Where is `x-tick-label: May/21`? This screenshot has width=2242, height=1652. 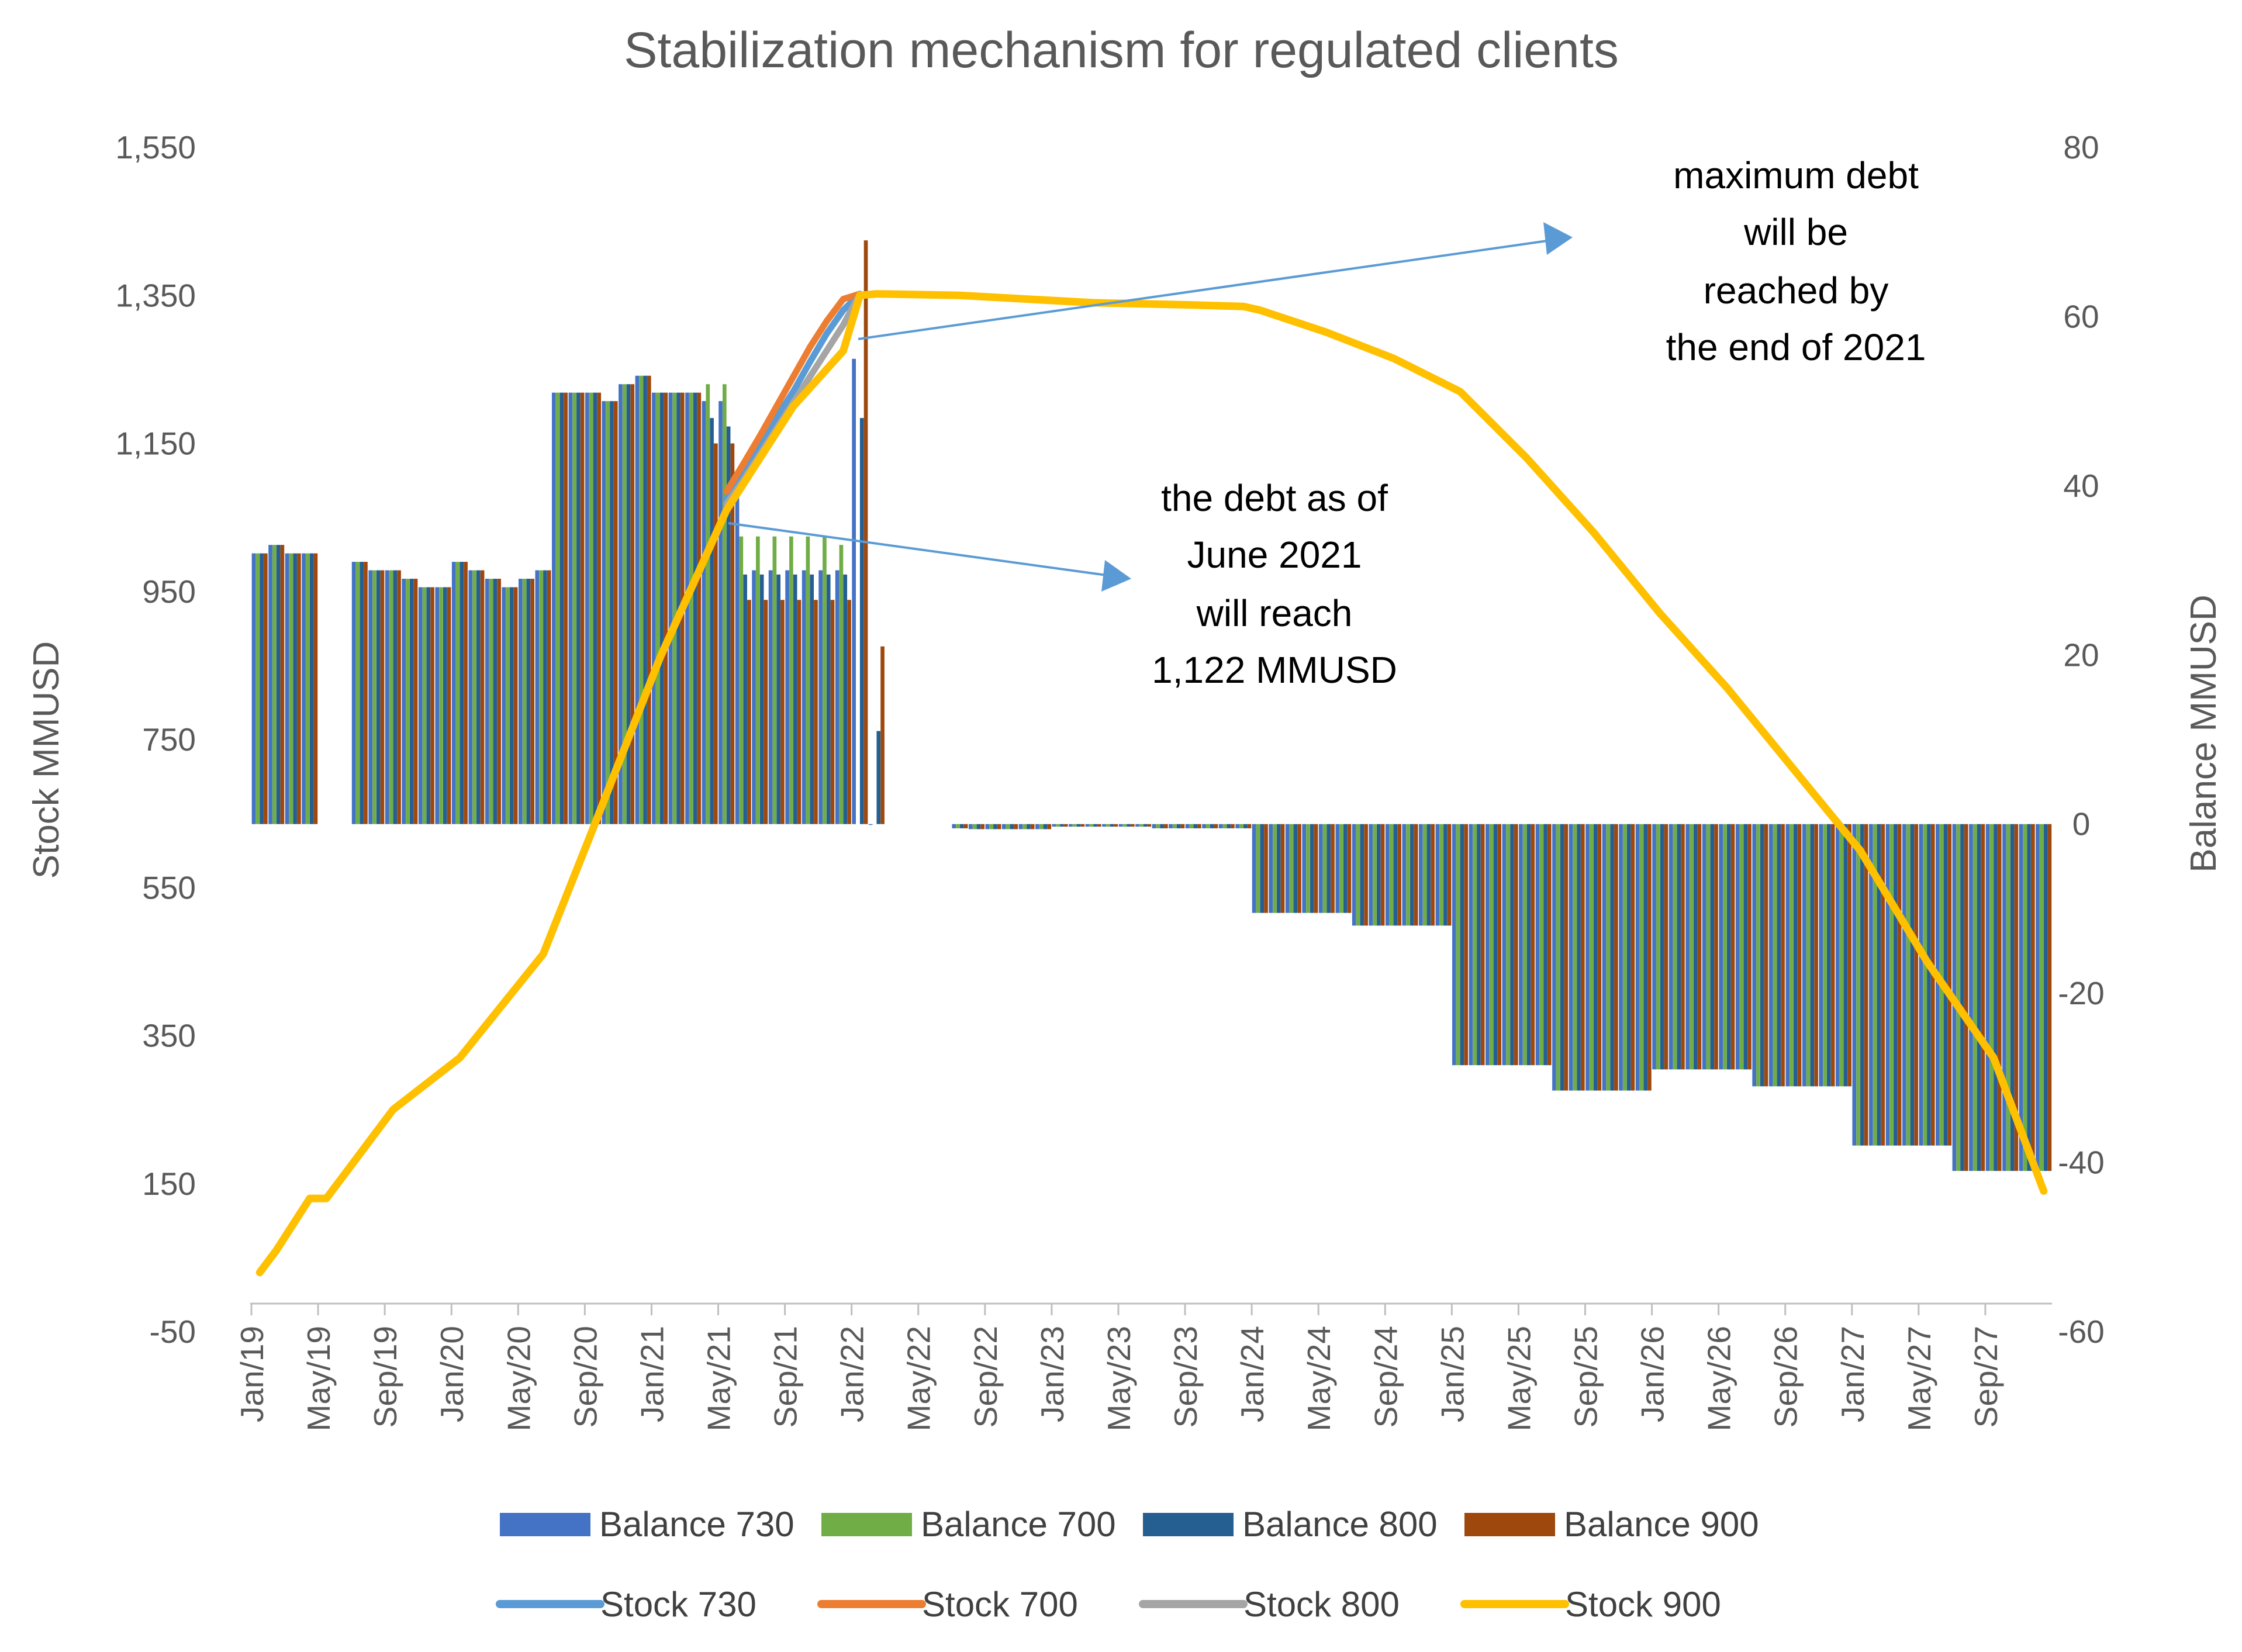
x-tick-label: May/21 is located at coordinates (719, 1378).